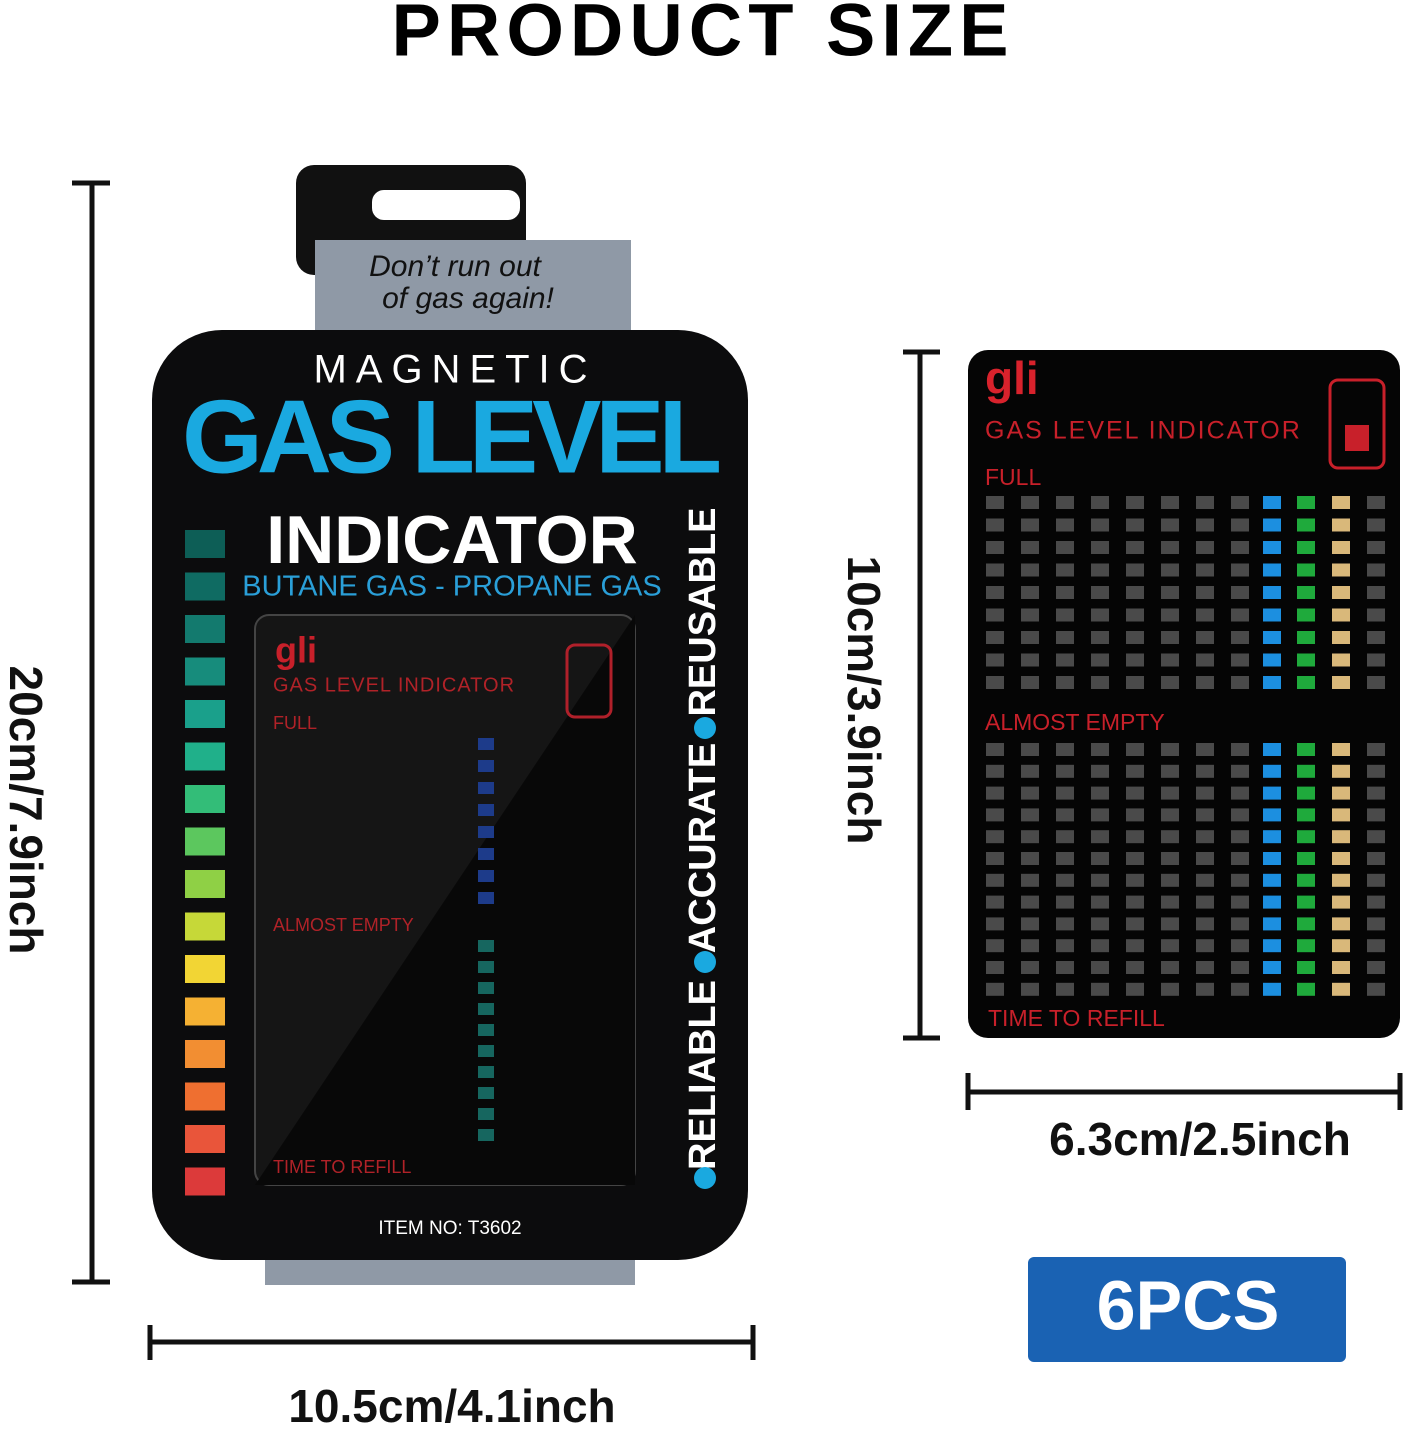  What do you see at coordinates (26, 810) in the screenshot?
I see `package-height: 20cm/7.9inch` at bounding box center [26, 810].